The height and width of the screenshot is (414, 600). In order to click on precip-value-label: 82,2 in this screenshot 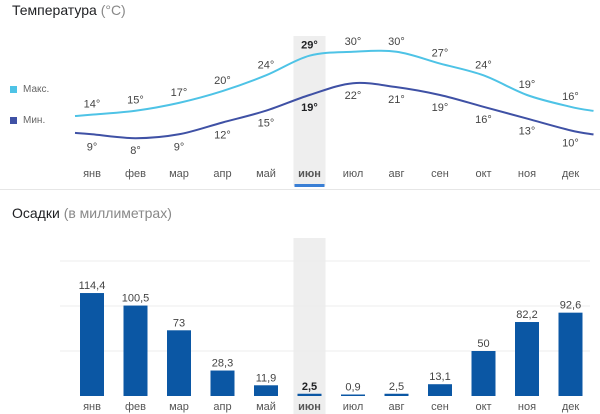, I will do `click(526, 315)`.